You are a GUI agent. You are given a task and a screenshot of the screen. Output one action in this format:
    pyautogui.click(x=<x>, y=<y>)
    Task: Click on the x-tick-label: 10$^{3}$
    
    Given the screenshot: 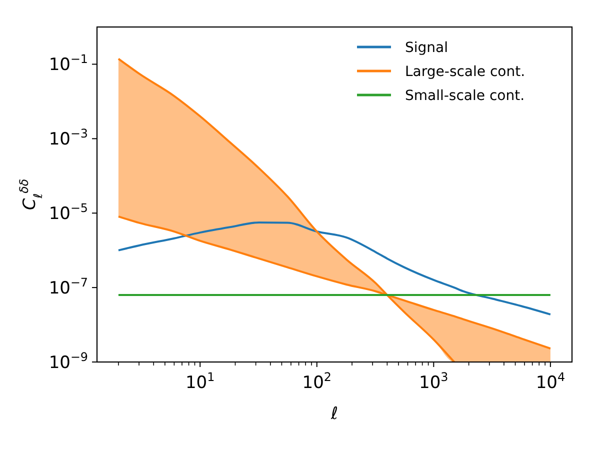 What is the action you would take?
    pyautogui.click(x=433, y=381)
    